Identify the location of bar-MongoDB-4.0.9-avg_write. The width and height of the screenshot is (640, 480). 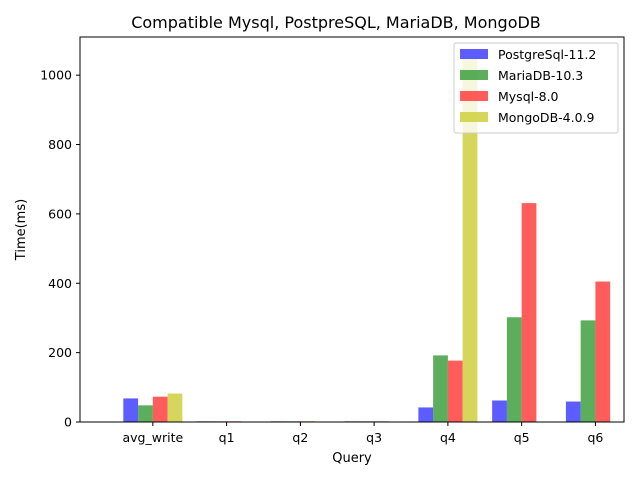
(175, 407).